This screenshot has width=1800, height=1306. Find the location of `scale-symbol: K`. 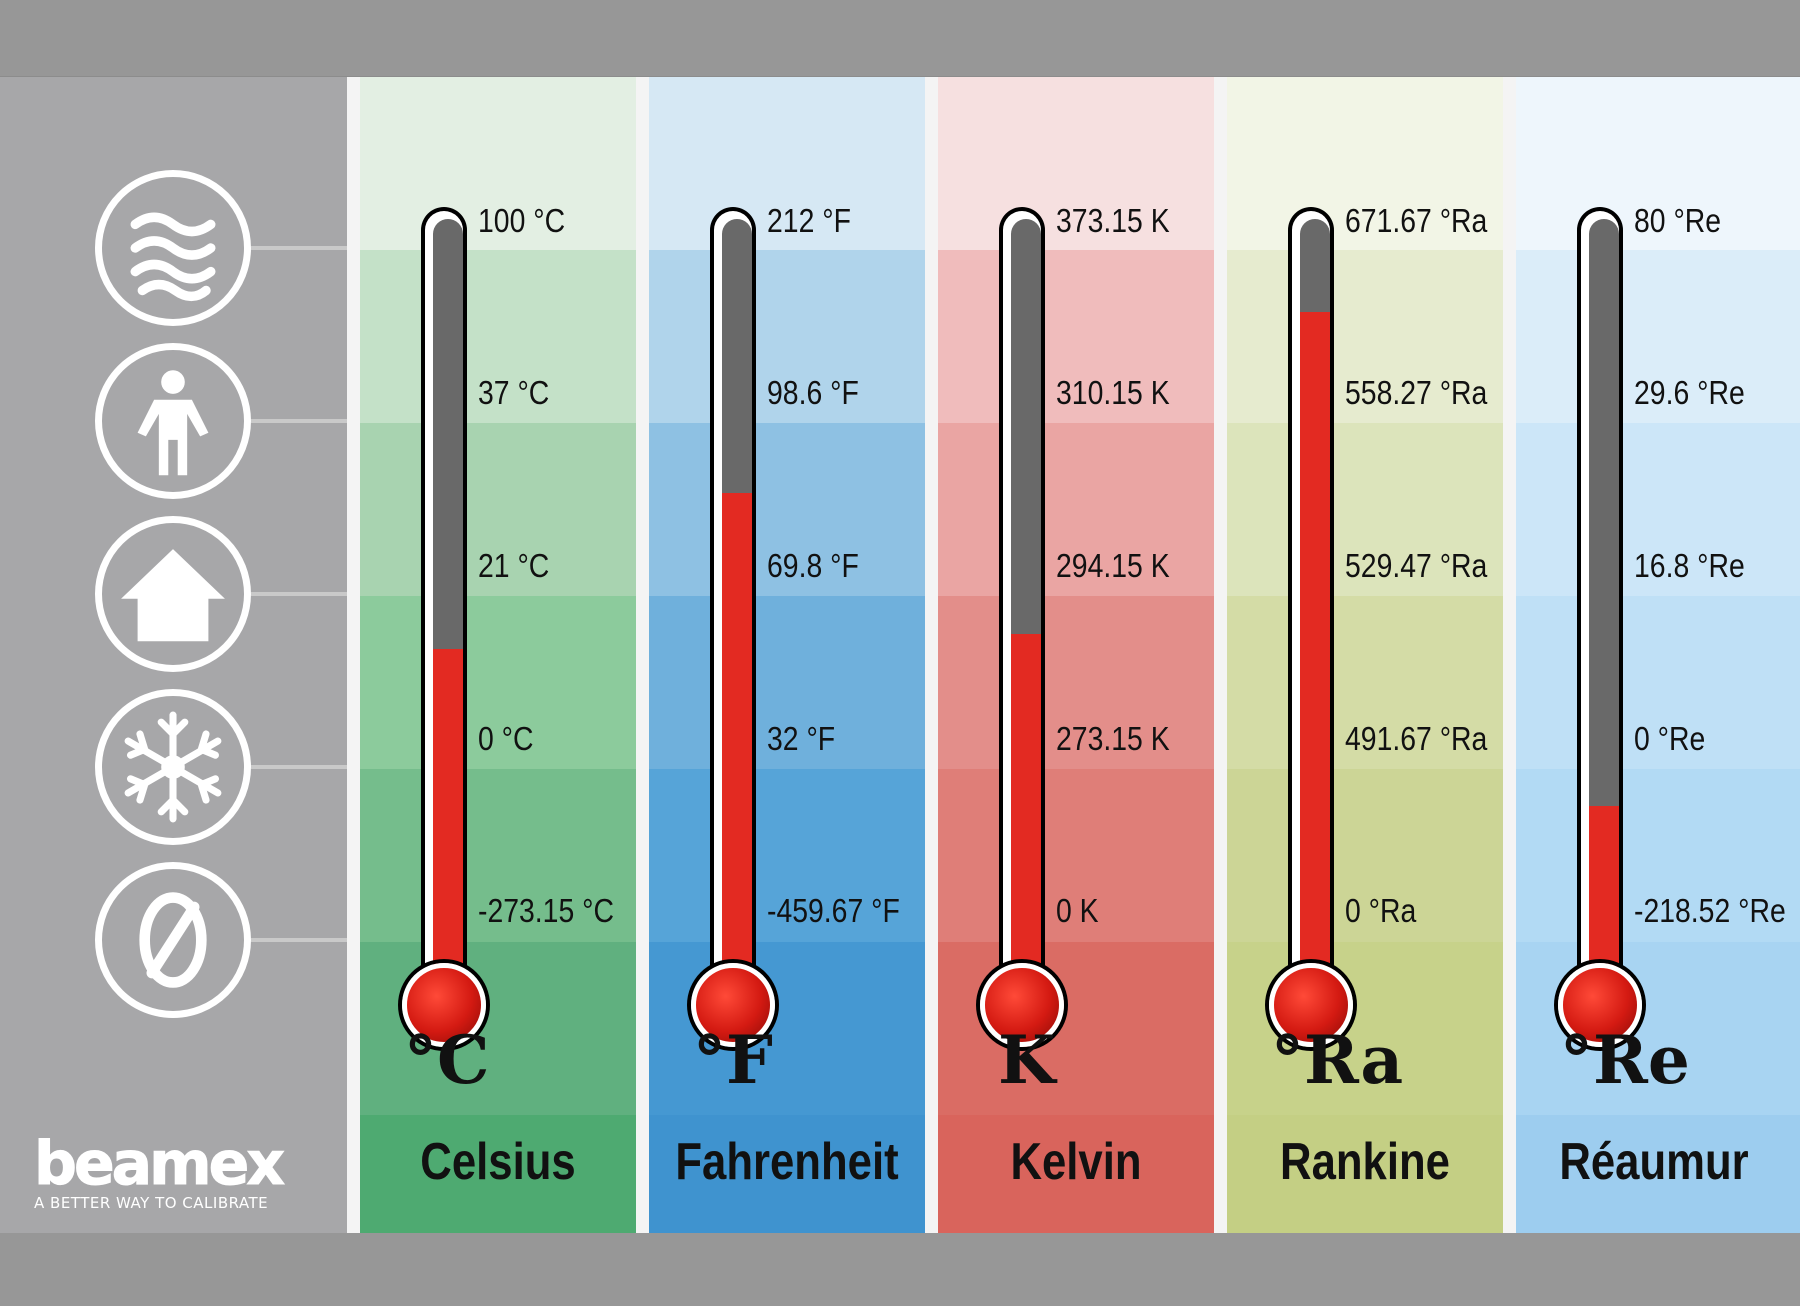

scale-symbol: K is located at coordinates (1027, 1060).